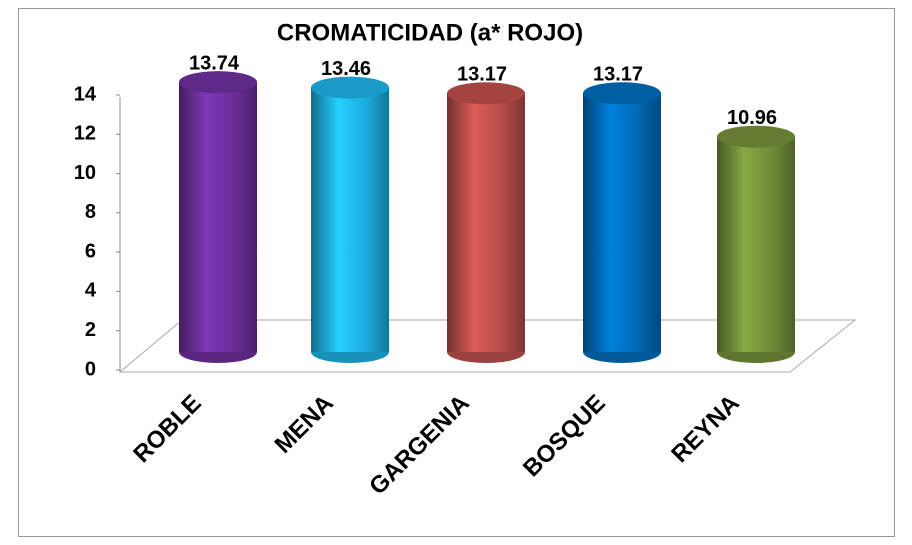  Describe the element at coordinates (85, 134) in the screenshot. I see `y-tick-label: 12` at that location.